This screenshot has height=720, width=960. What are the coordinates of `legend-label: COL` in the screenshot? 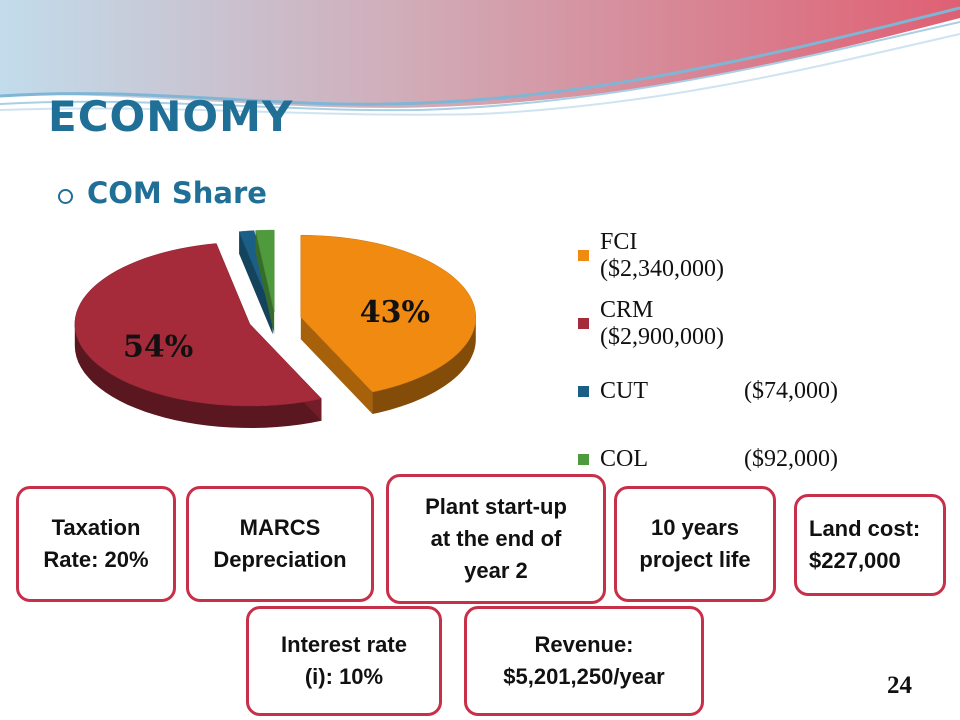 It's located at (624, 459).